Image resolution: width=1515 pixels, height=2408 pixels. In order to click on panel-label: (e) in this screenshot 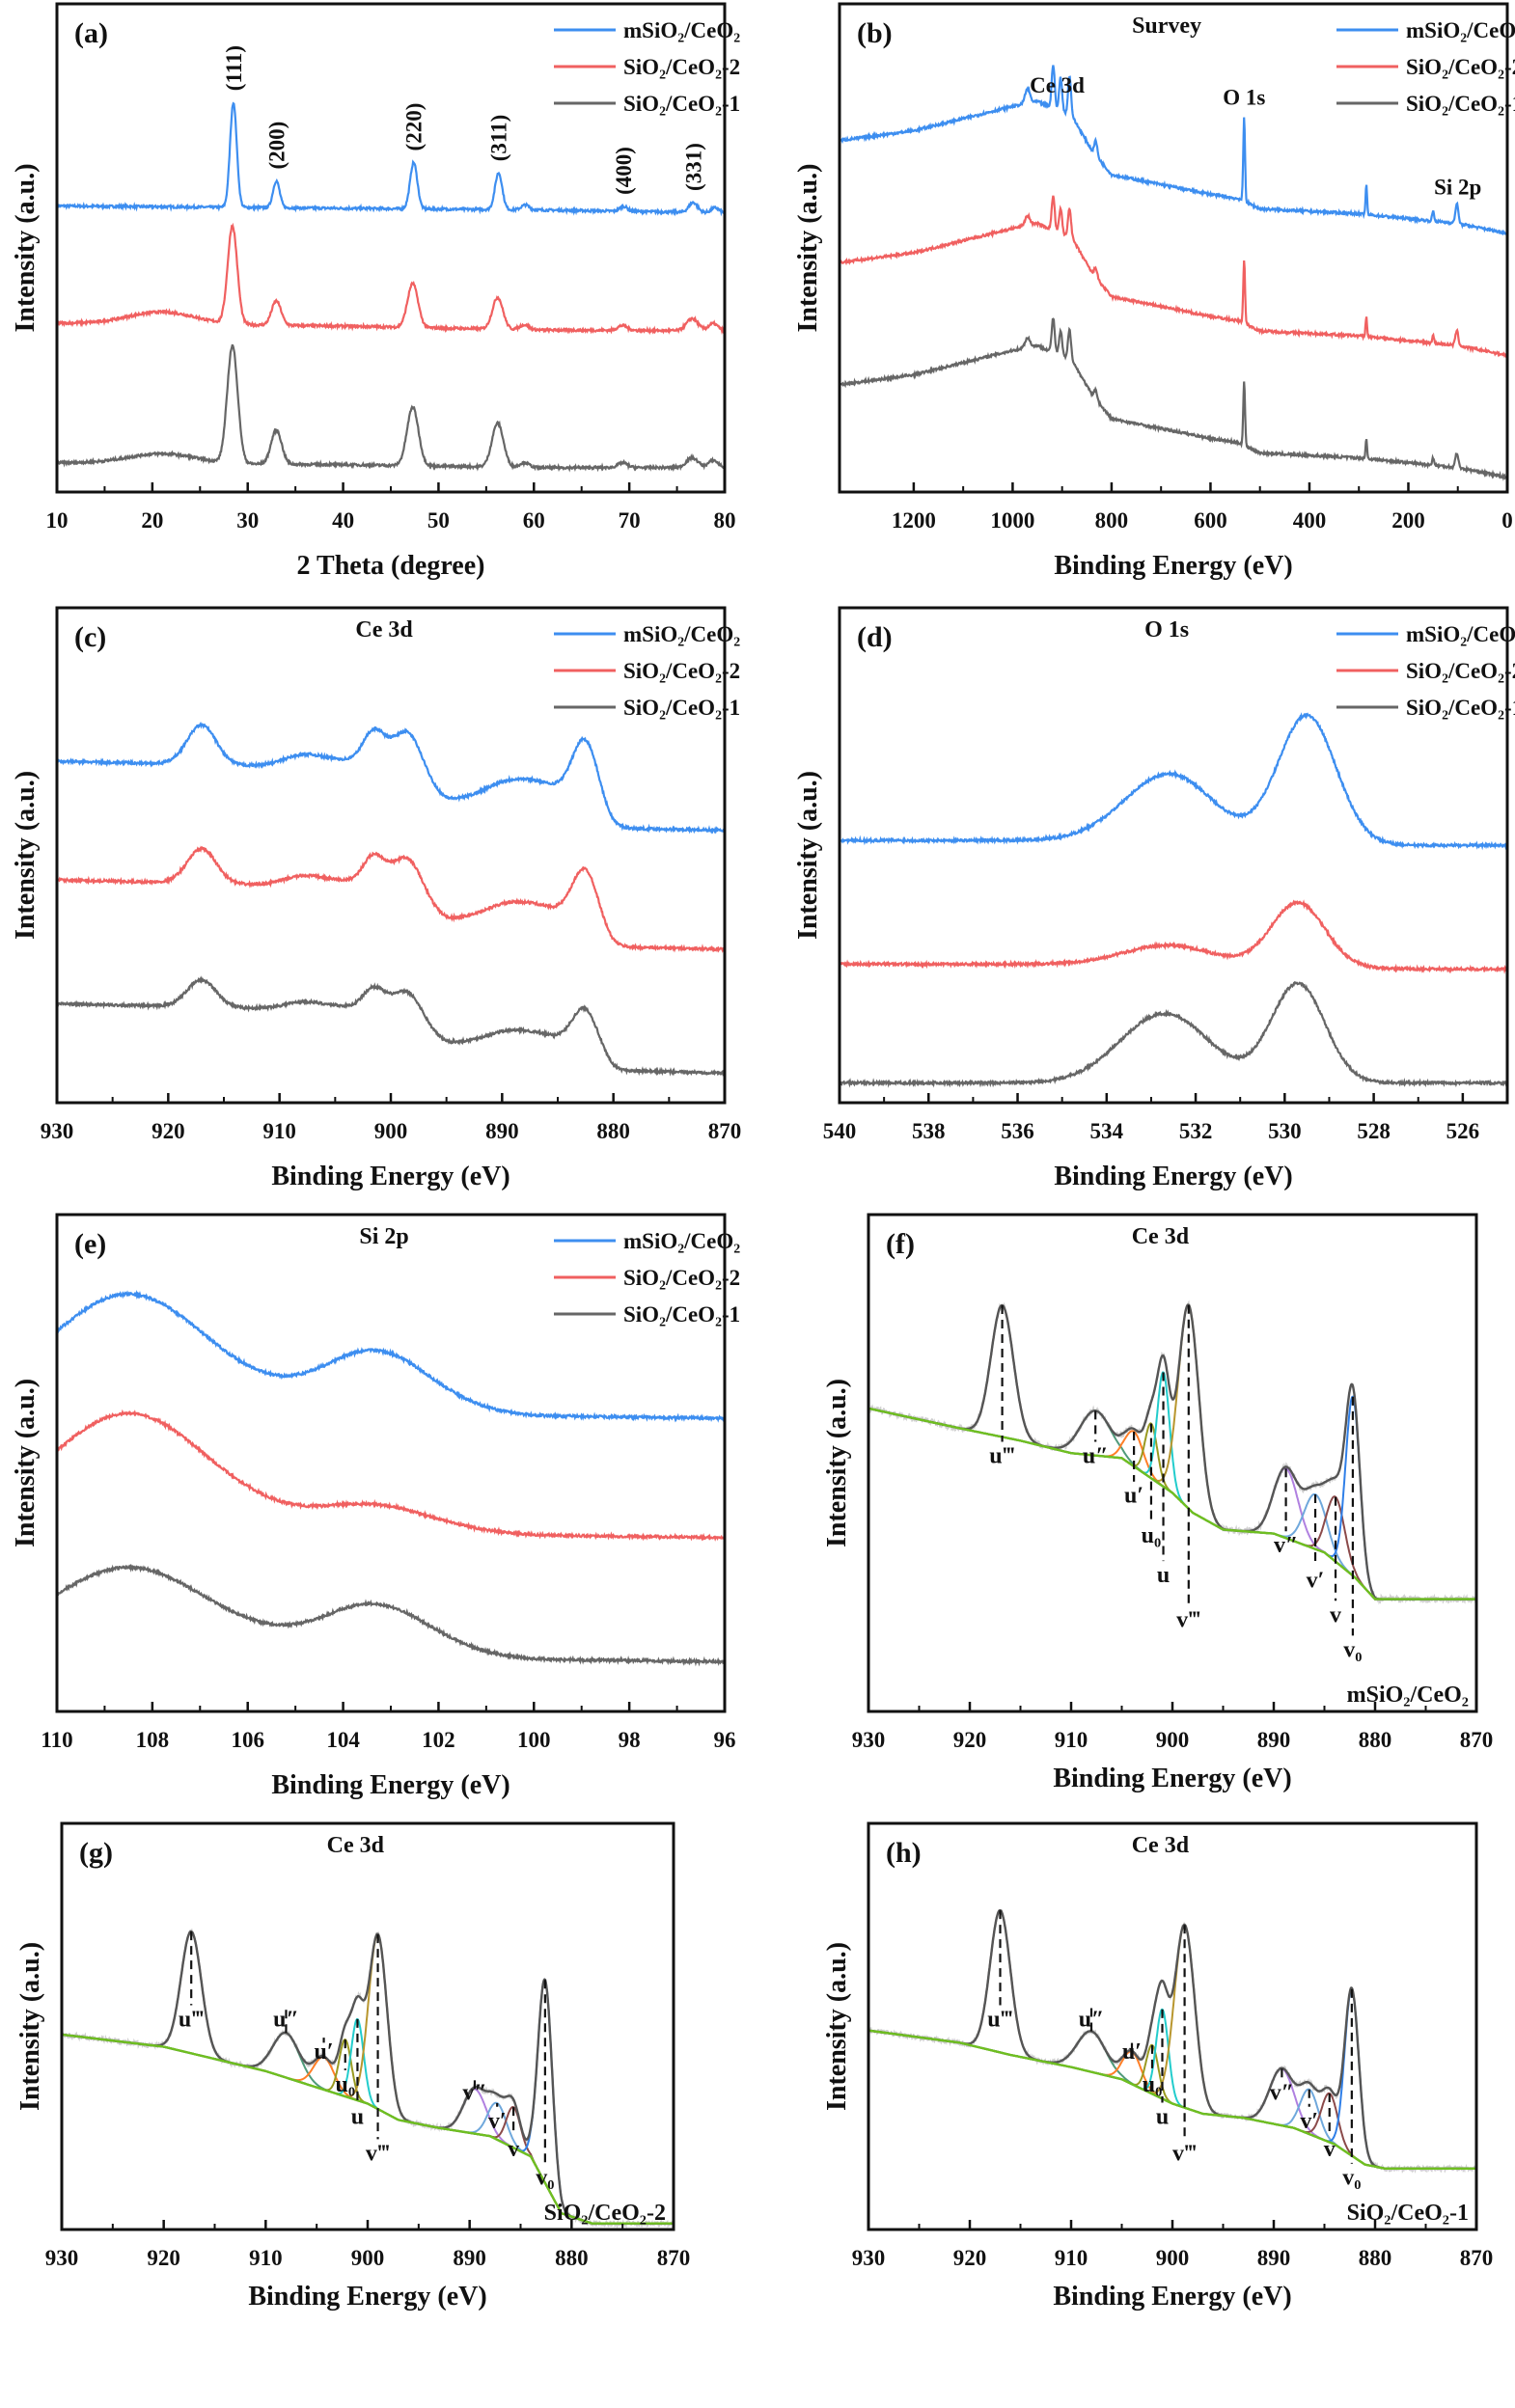, I will do `click(90, 1244)`.